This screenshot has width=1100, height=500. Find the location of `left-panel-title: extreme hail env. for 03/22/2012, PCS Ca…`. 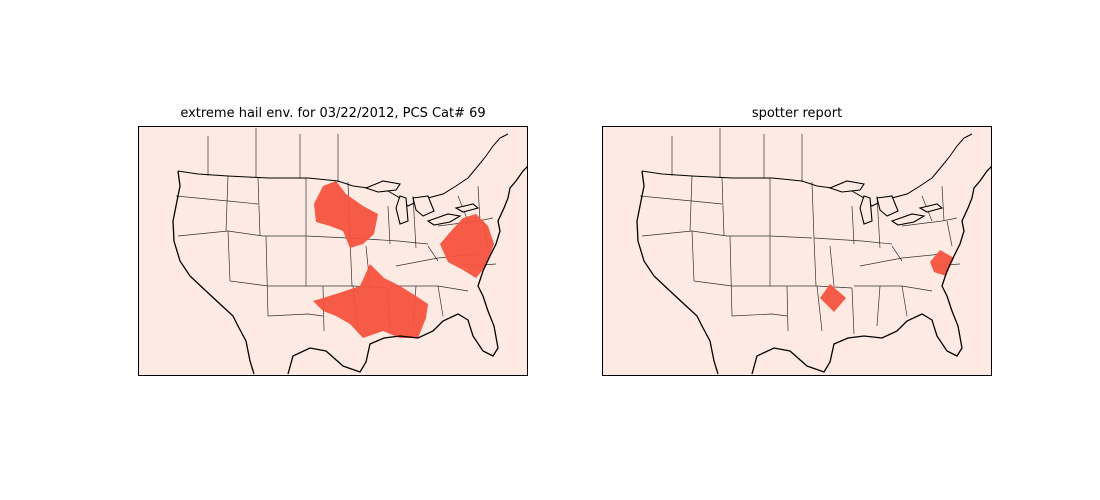

left-panel-title: extreme hail env. for 03/22/2012, PCS Ca… is located at coordinates (333, 113).